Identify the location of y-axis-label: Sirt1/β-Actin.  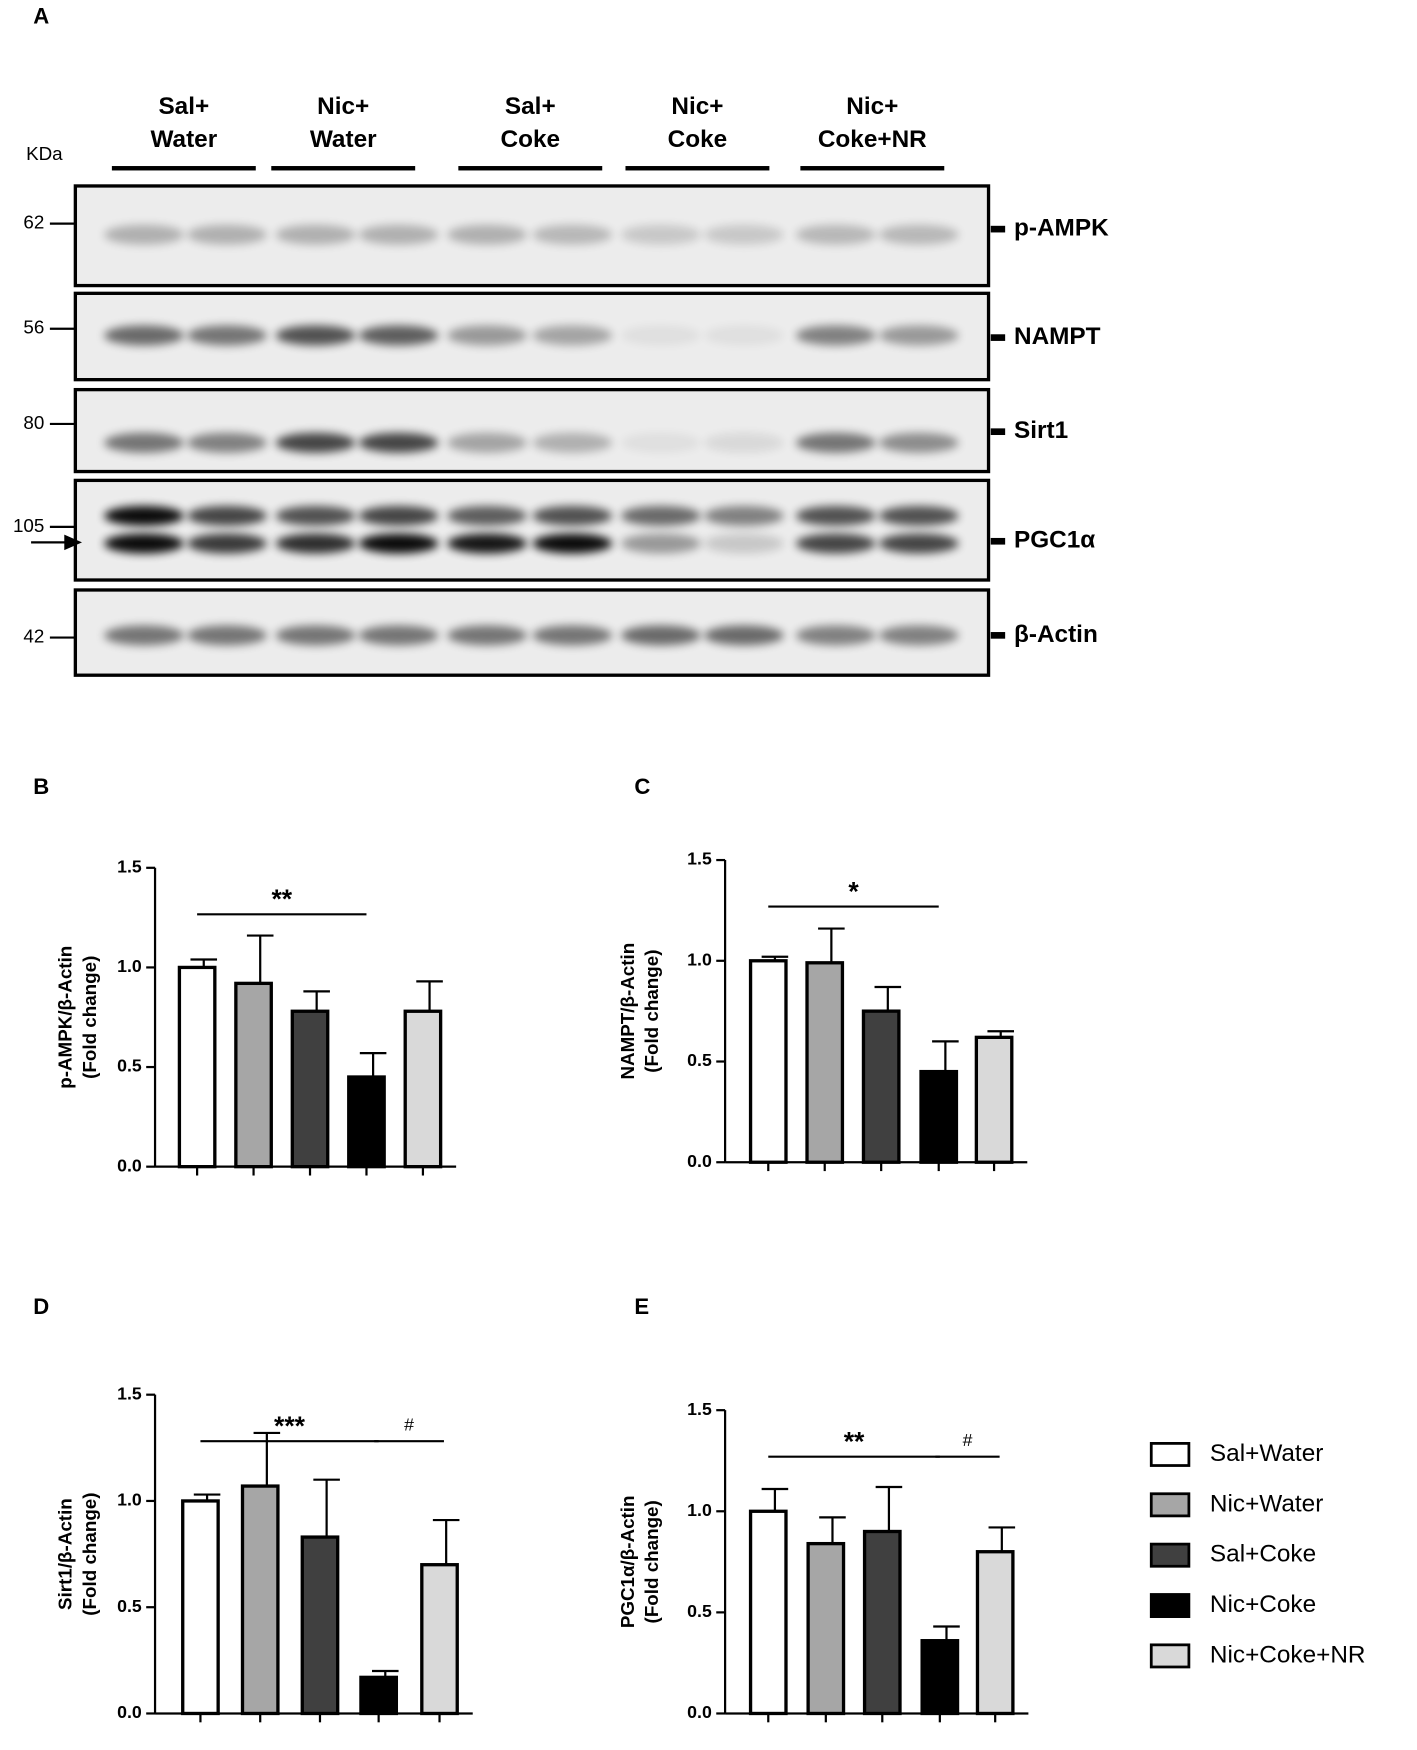
(64, 1554).